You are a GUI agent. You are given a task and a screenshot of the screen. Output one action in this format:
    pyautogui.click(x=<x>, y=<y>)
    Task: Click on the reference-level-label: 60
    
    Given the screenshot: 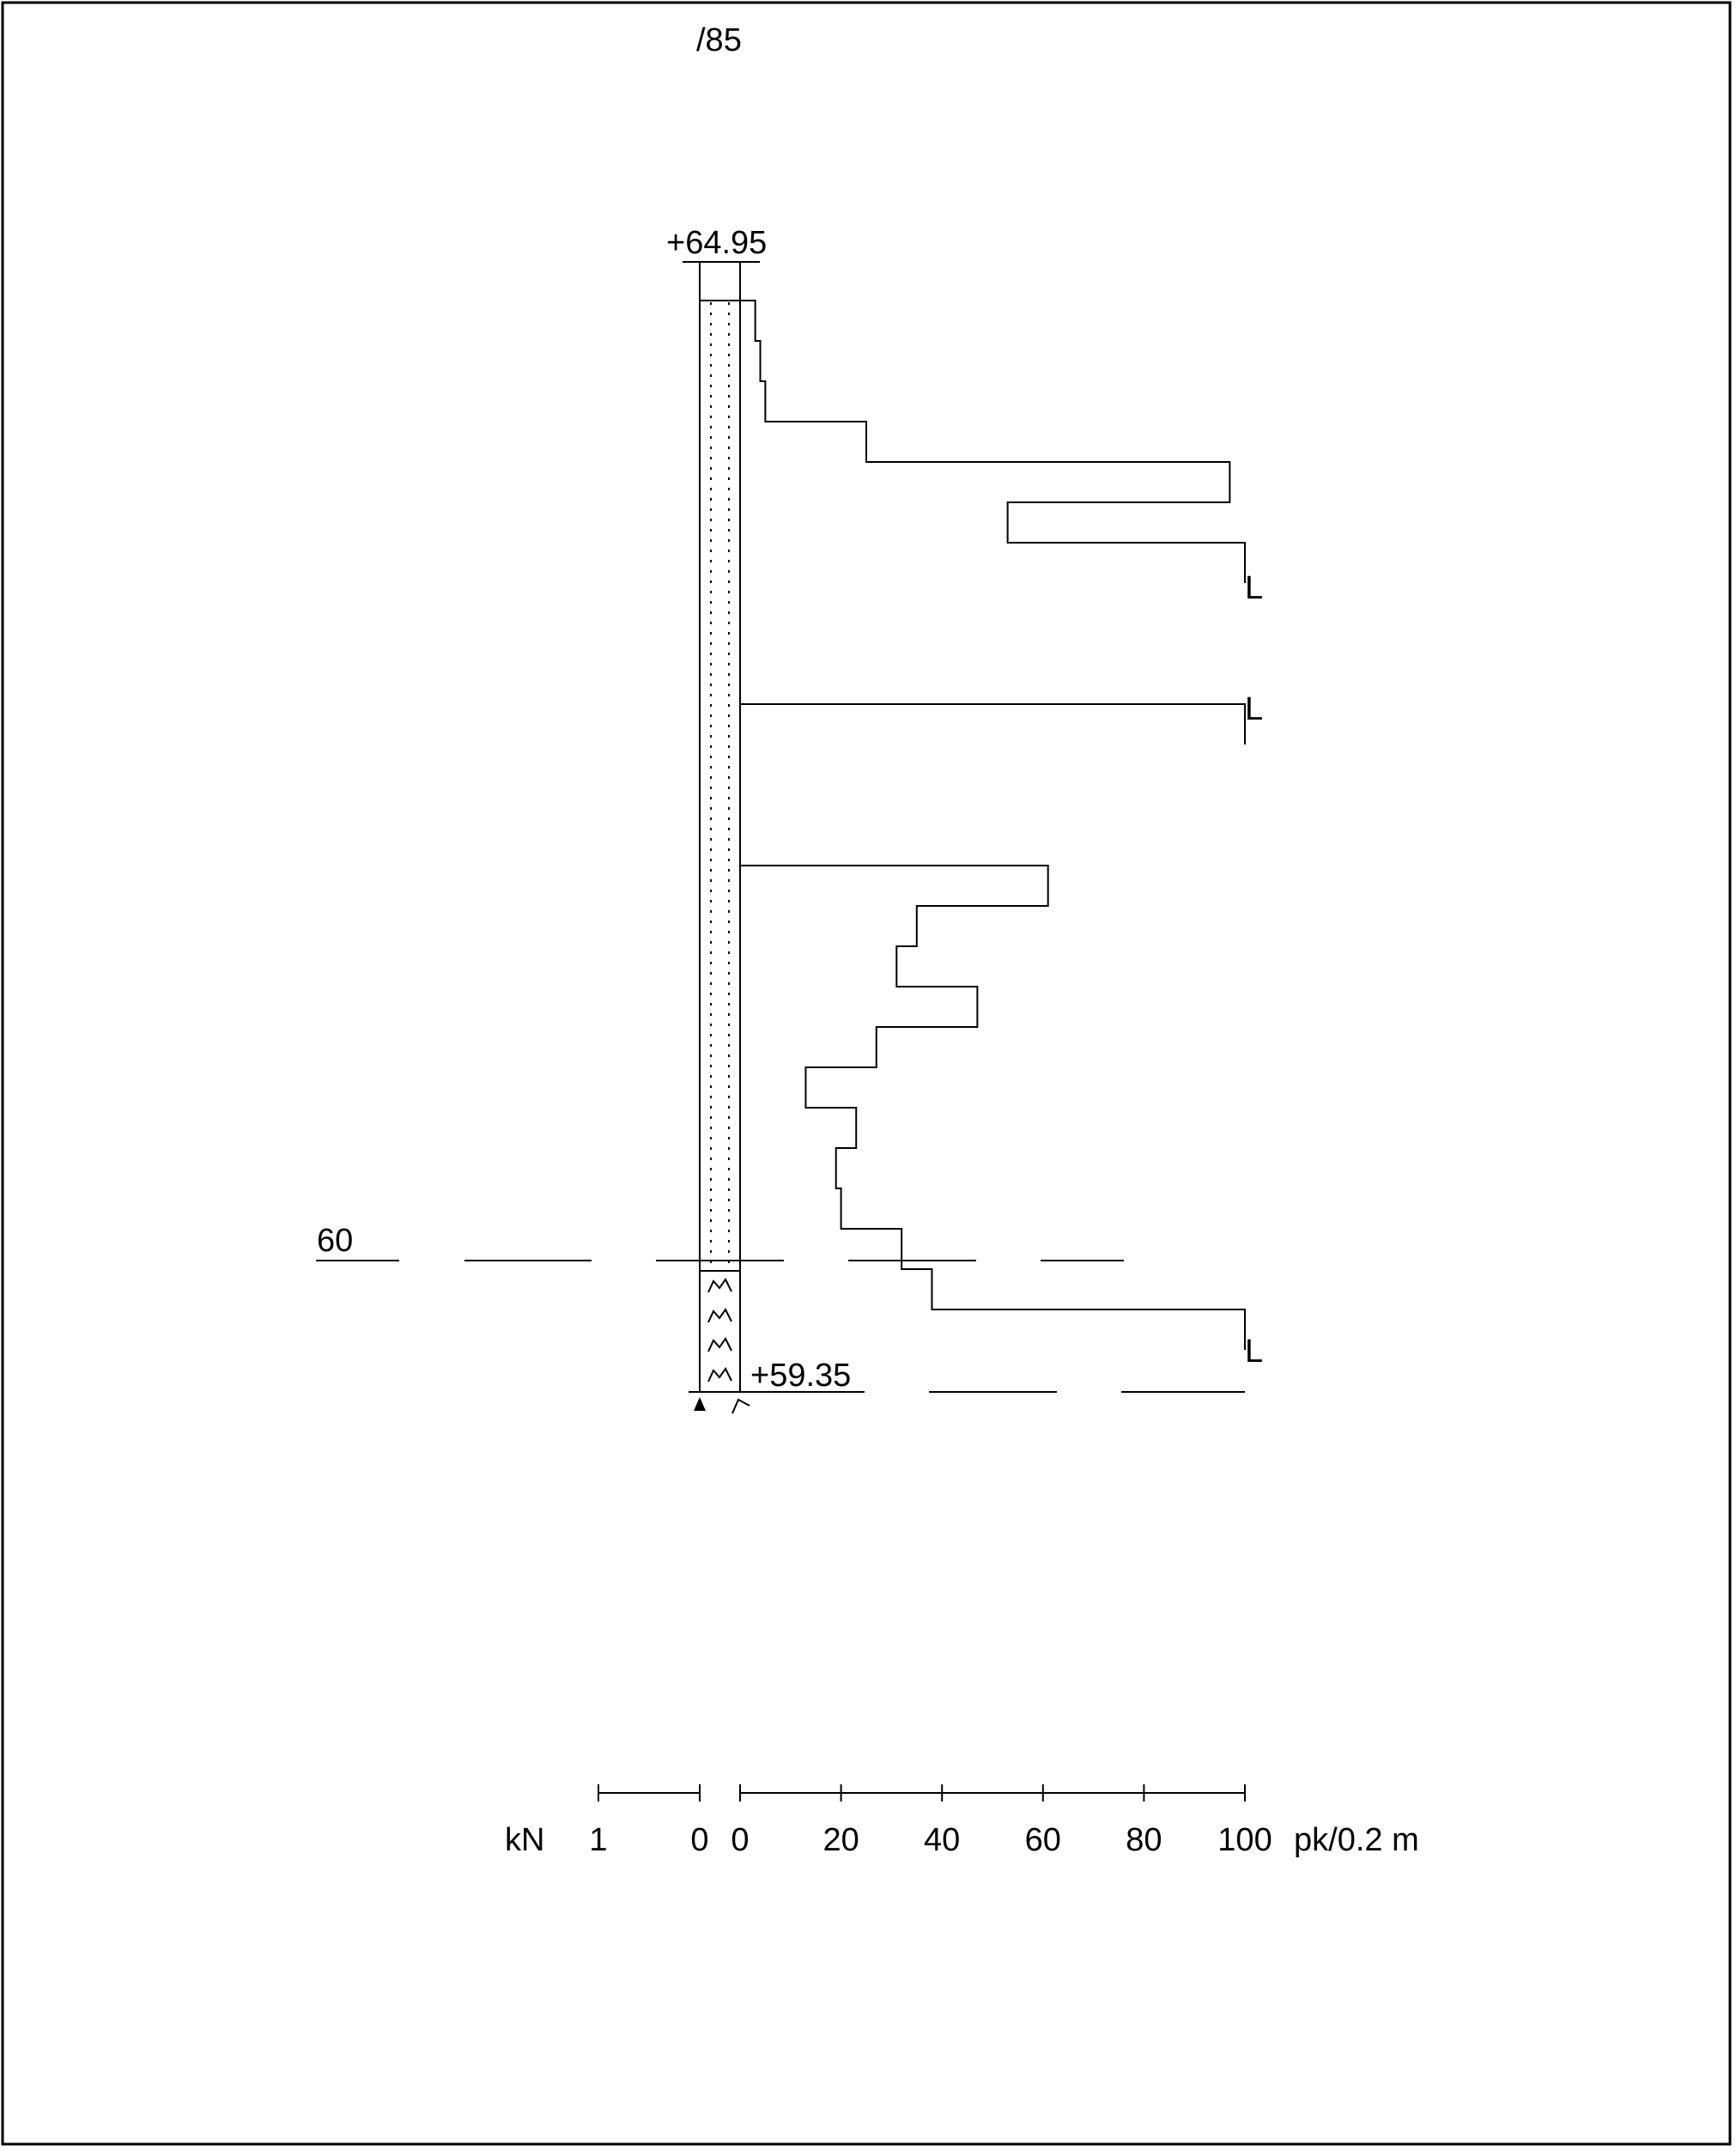 What is the action you would take?
    pyautogui.click(x=335, y=1241)
    